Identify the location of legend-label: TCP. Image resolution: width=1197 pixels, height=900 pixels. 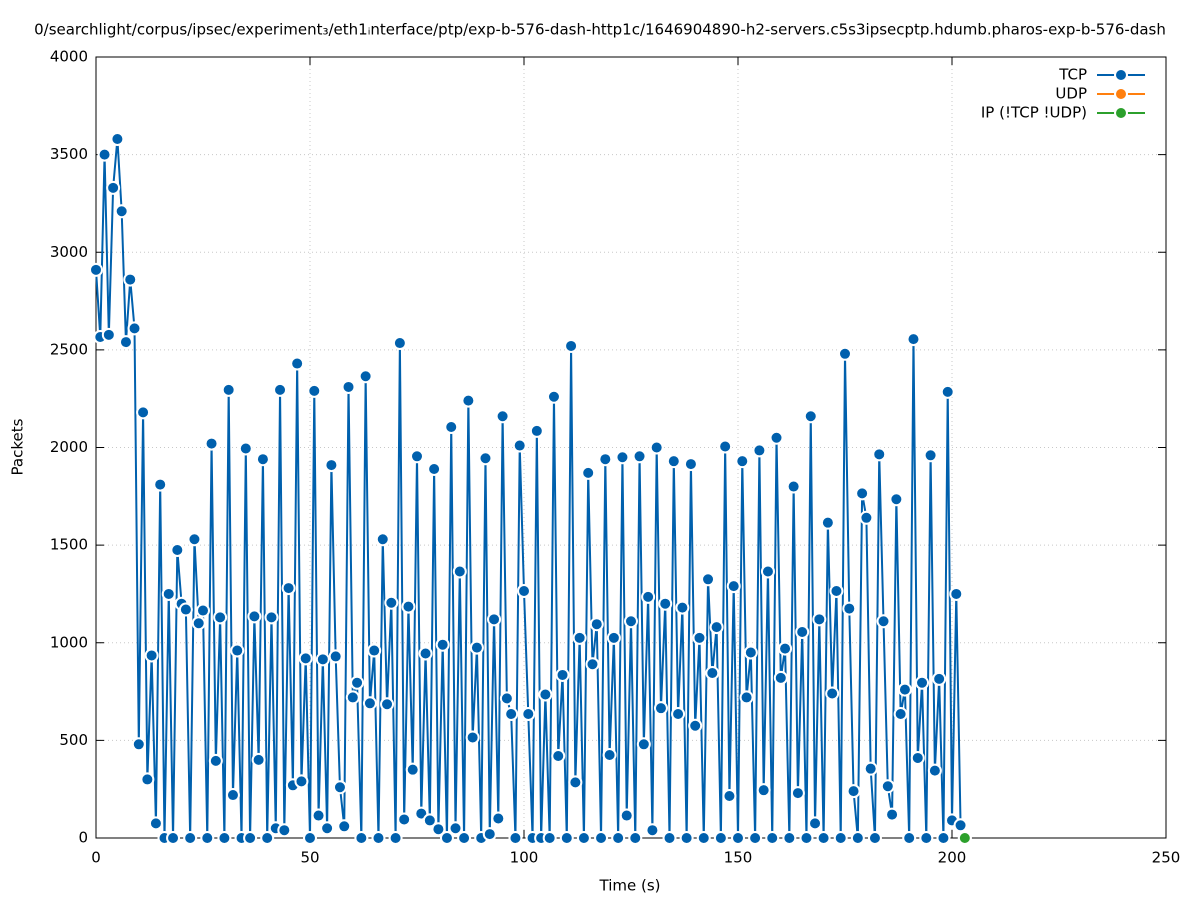
(1072, 75).